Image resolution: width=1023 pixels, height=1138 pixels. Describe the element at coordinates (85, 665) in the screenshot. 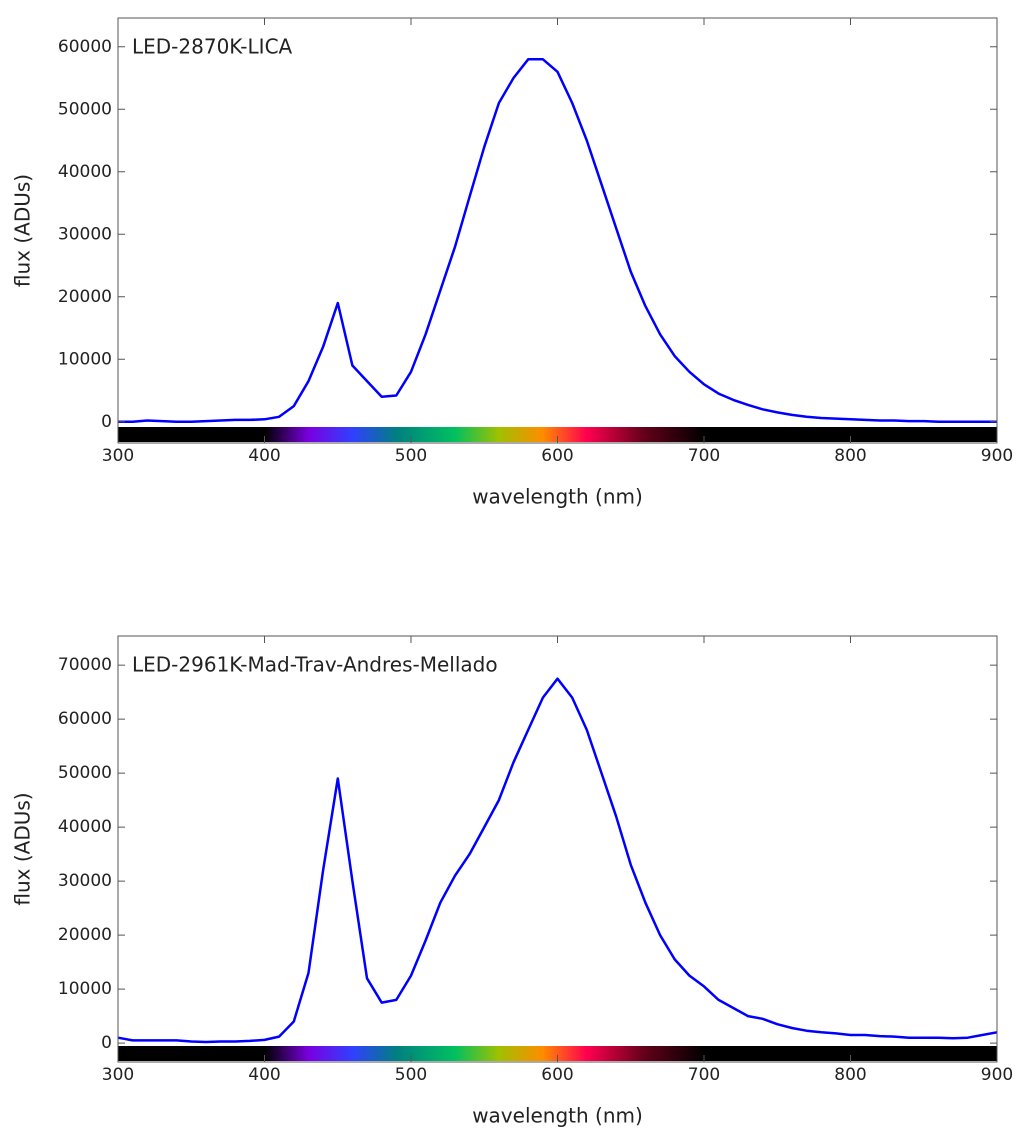

I see `y-tick-label: 70000` at that location.